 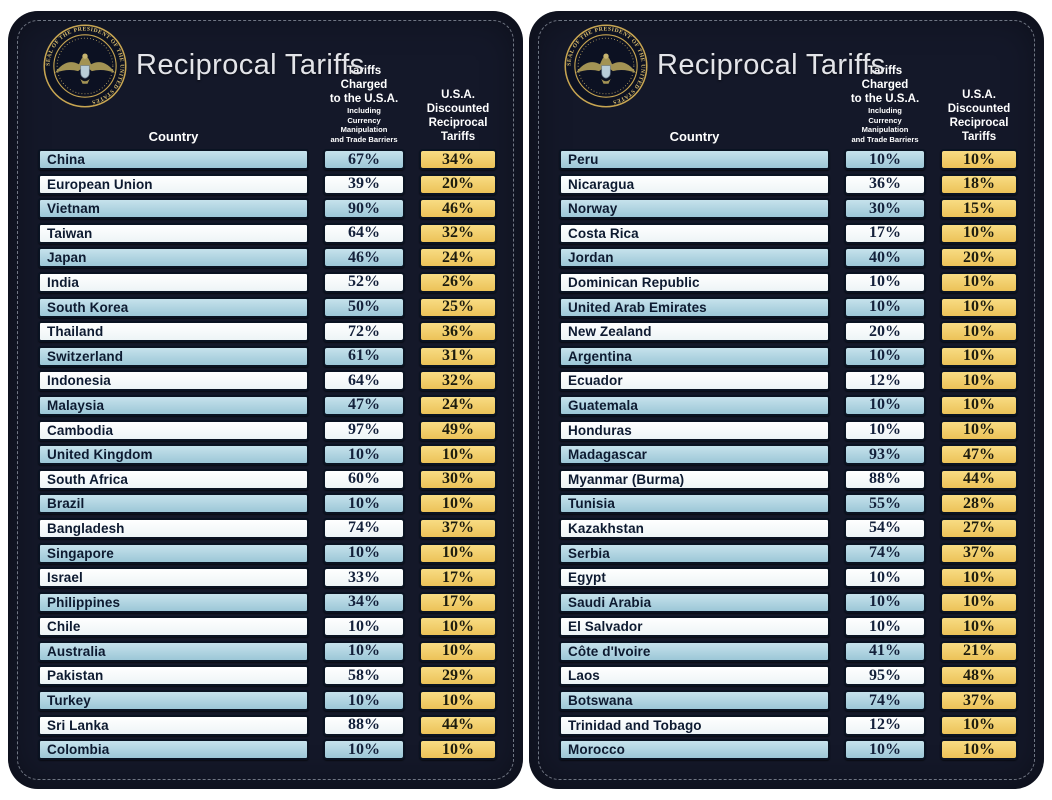 I want to click on country-cell: Bangladesh, so click(x=173, y=528).